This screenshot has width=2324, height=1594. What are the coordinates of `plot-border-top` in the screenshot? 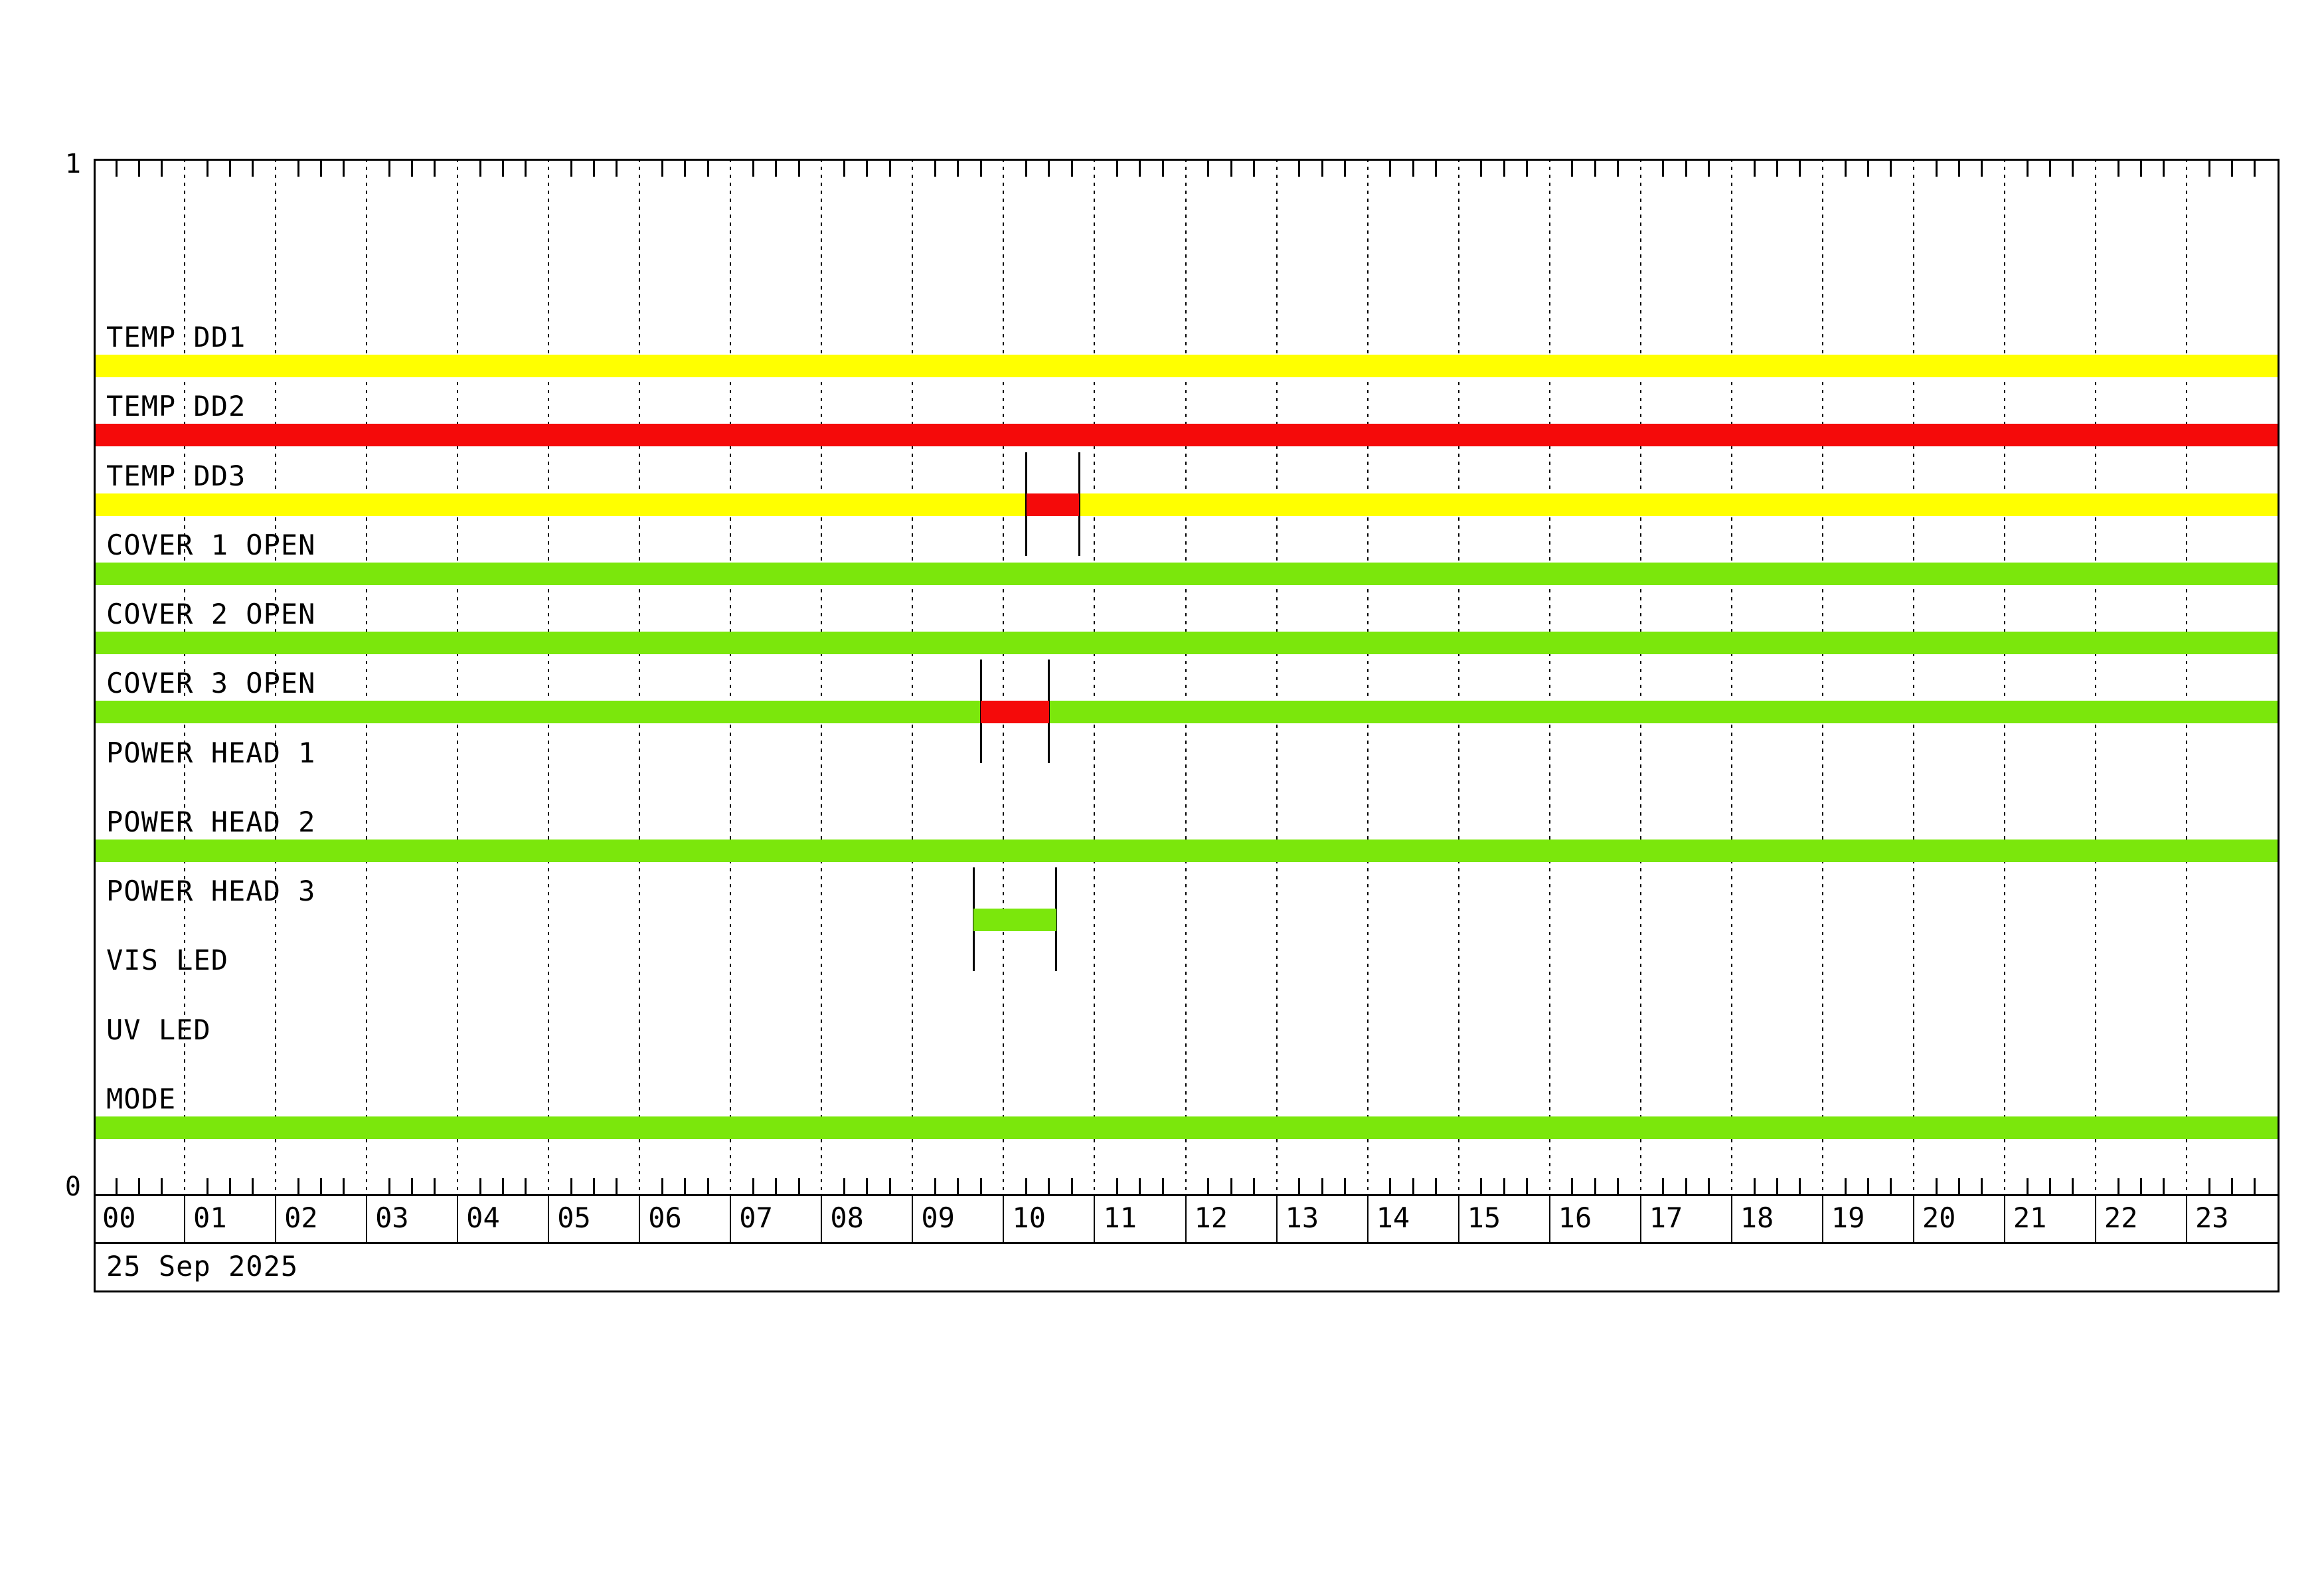 It's located at (1187, 160).